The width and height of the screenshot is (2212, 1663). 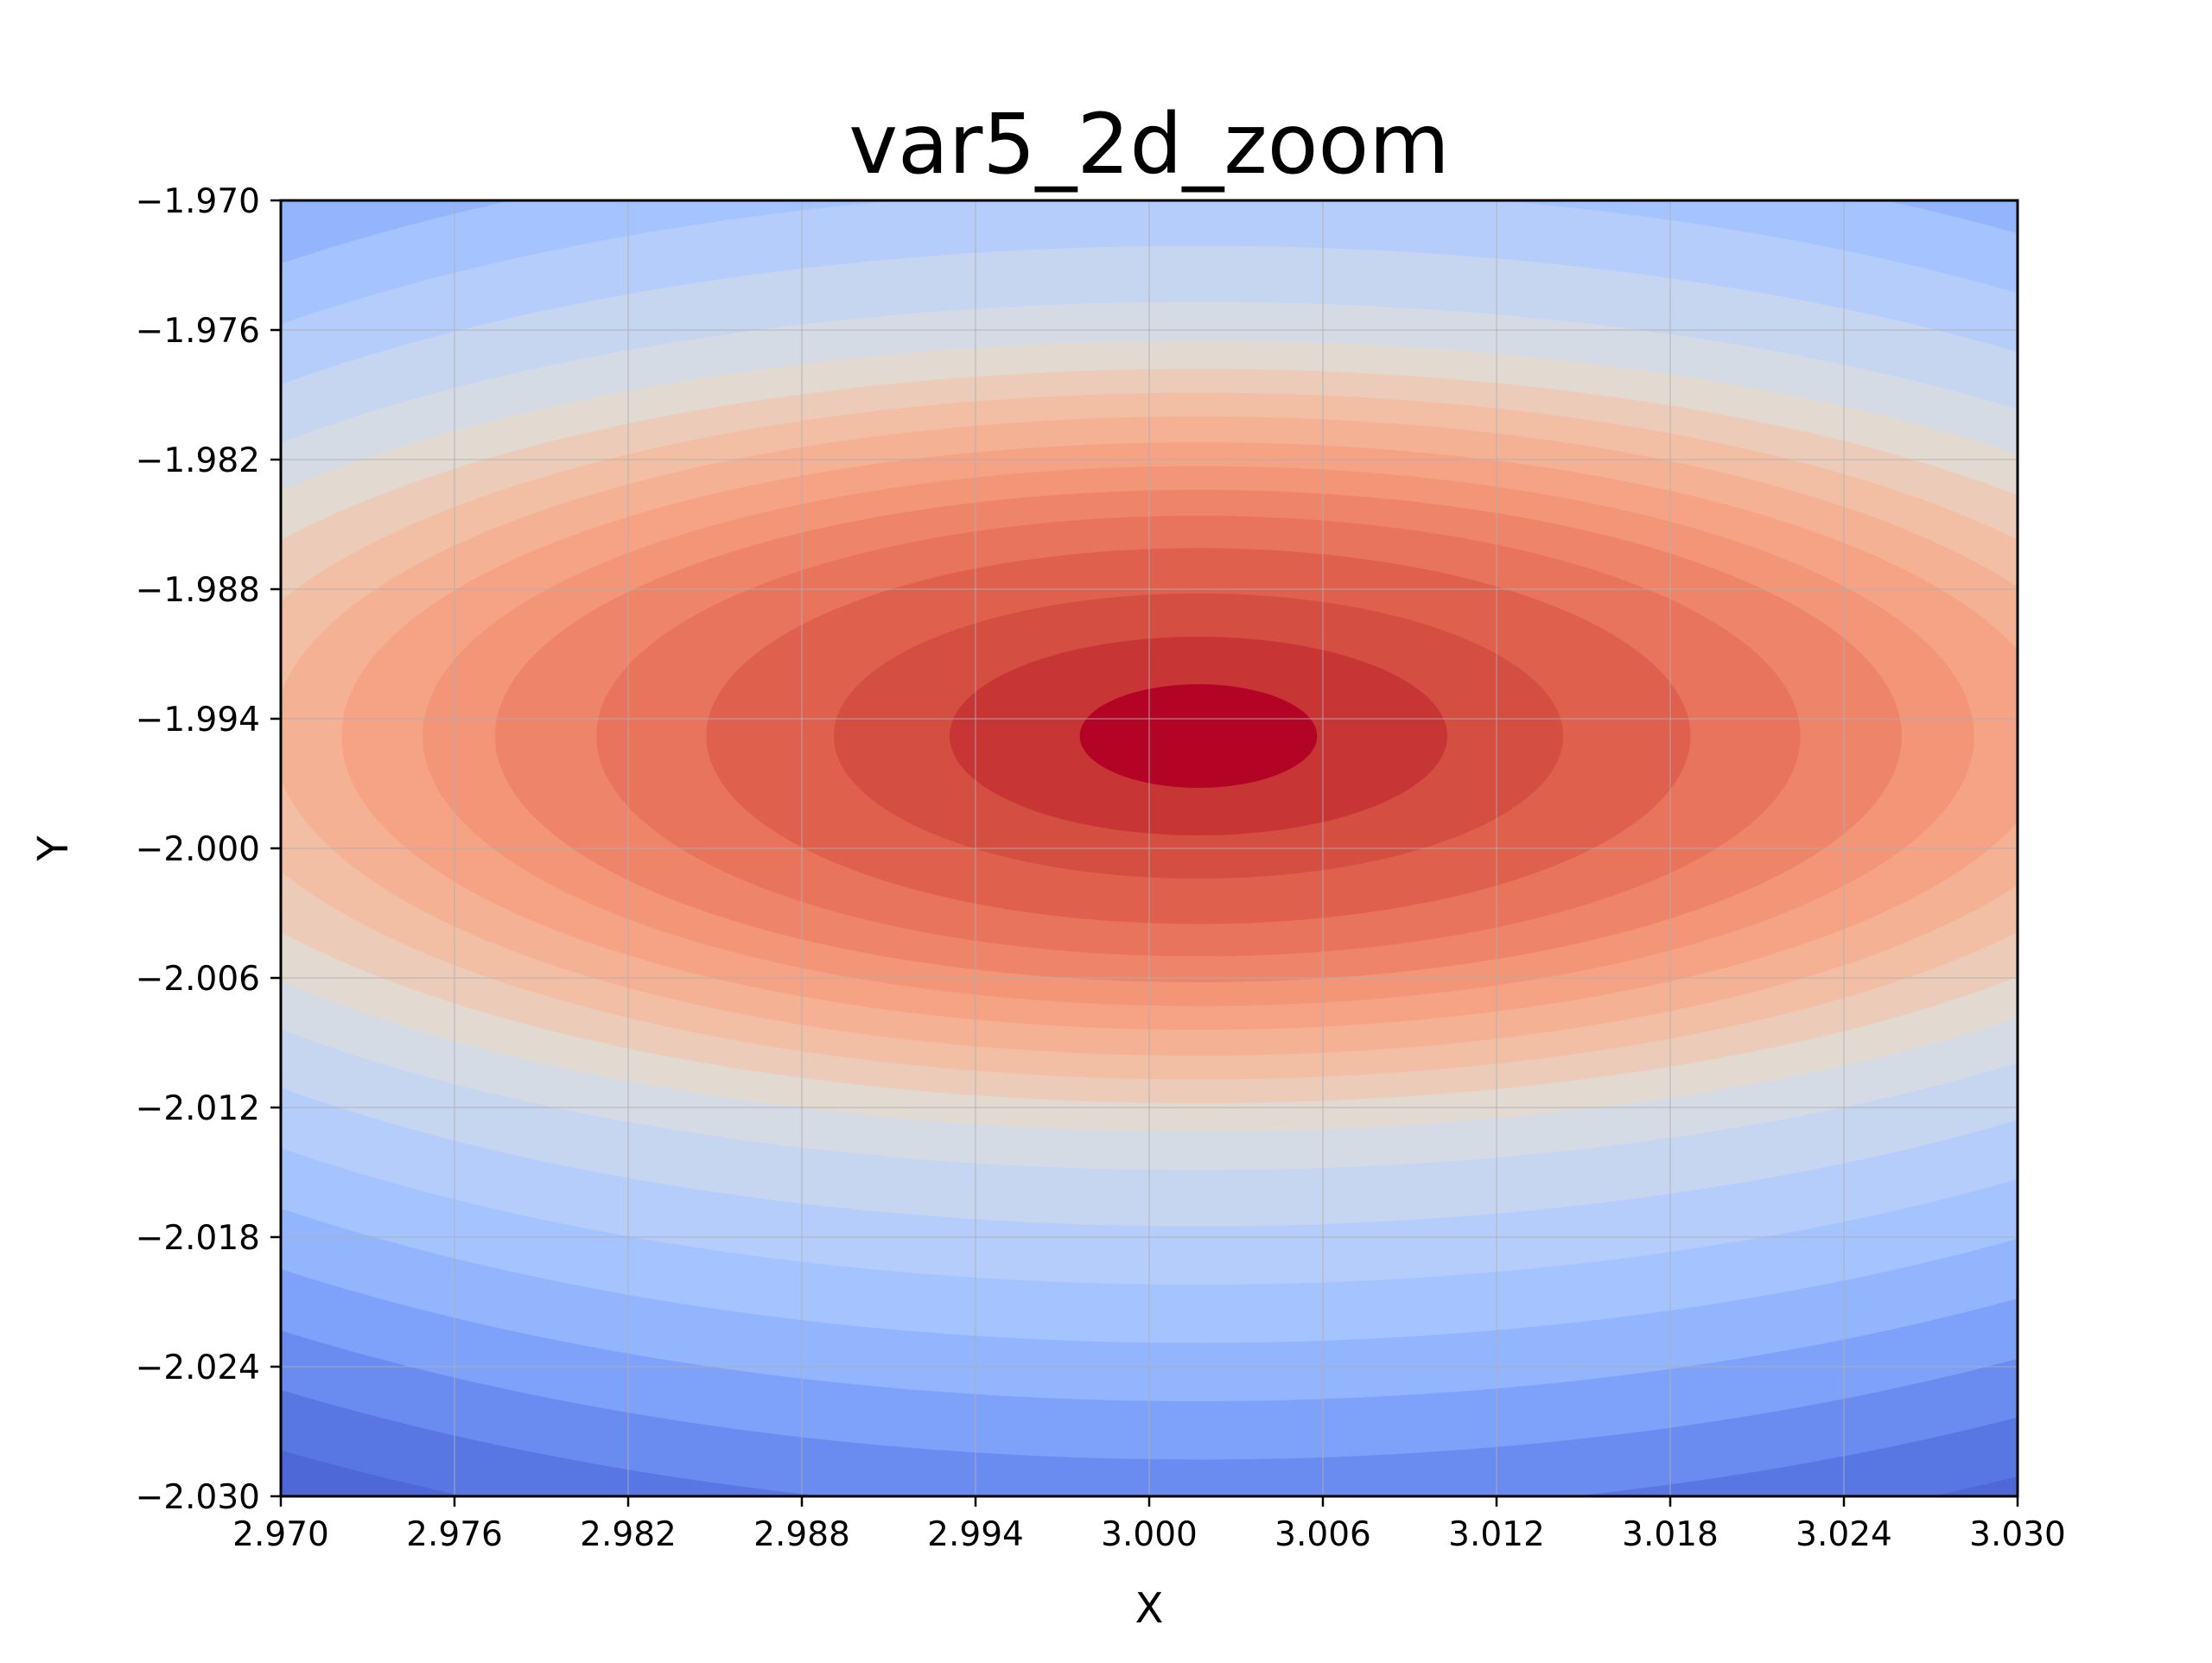 I want to click on y-tick-label: −2.012, so click(x=198, y=1109).